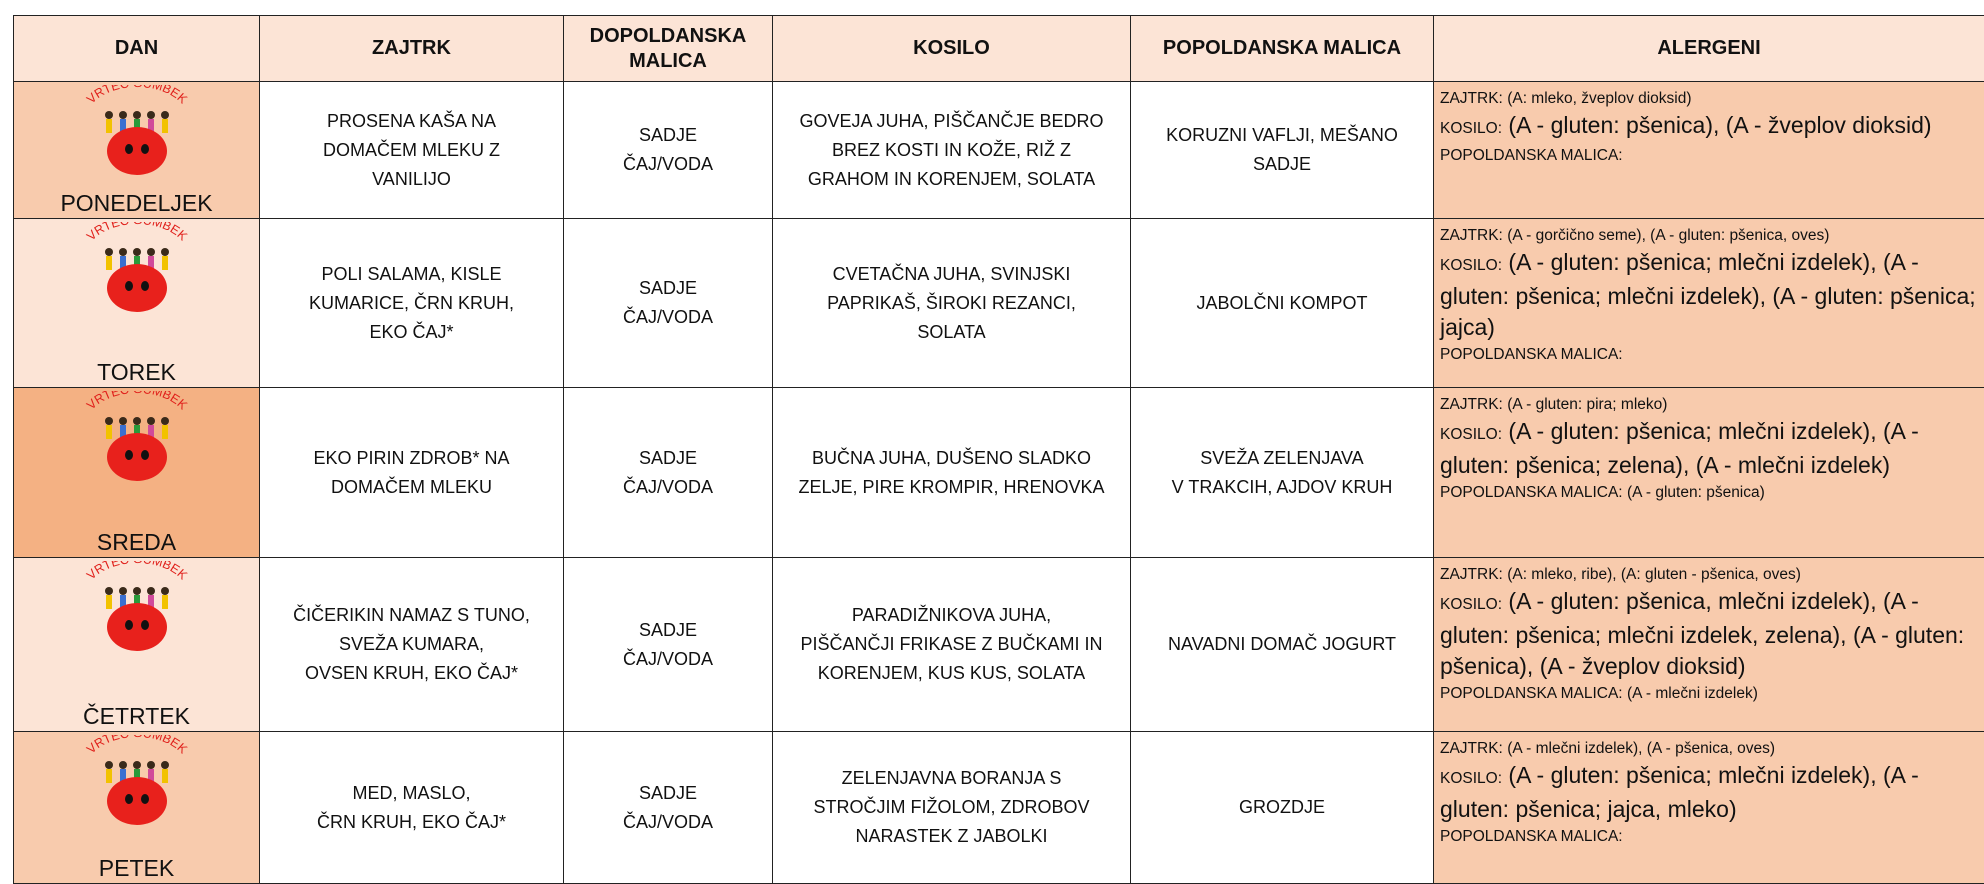  What do you see at coordinates (137, 808) in the screenshot?
I see `day-cell: VRTEC GUMBEKPETEK` at bounding box center [137, 808].